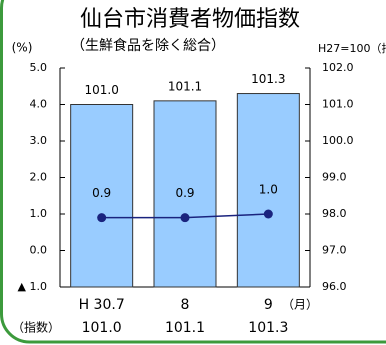 The width and height of the screenshot is (386, 345). What do you see at coordinates (334, 250) in the screenshot?
I see `y2-tick-label: 97.0` at bounding box center [334, 250].